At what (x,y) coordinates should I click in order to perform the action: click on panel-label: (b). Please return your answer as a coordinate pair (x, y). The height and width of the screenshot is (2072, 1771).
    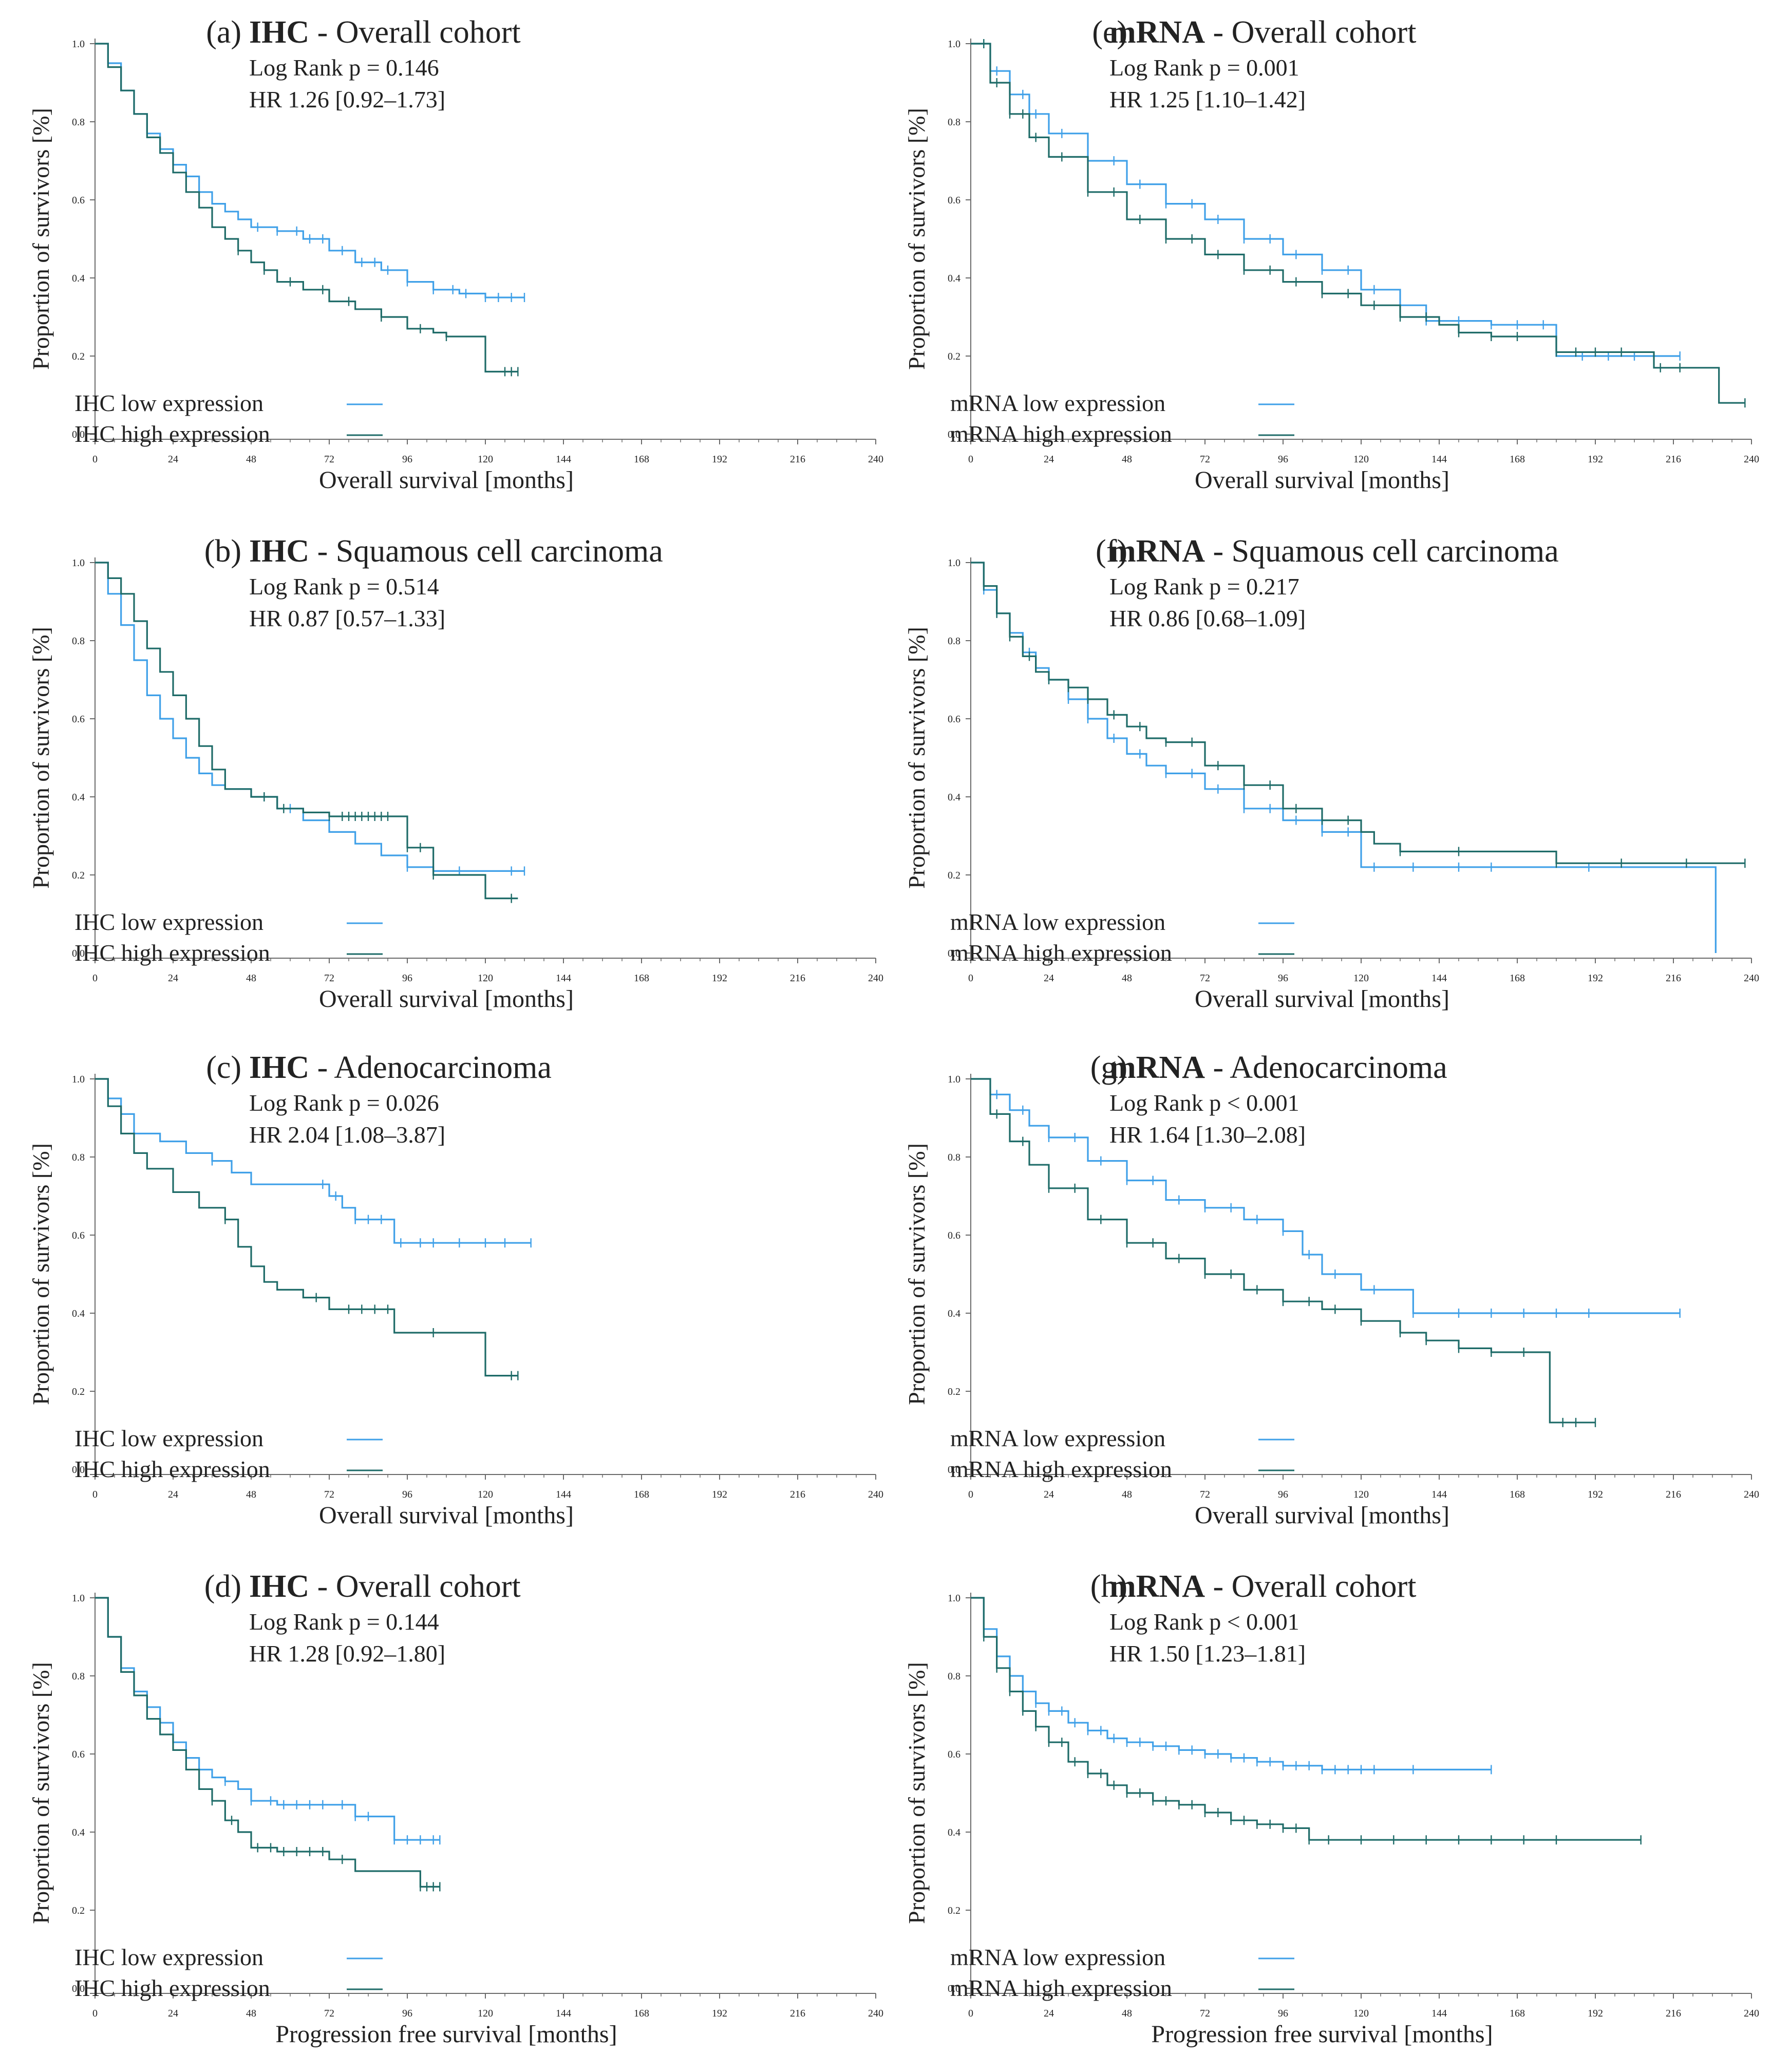
    Looking at the image, I should click on (222, 551).